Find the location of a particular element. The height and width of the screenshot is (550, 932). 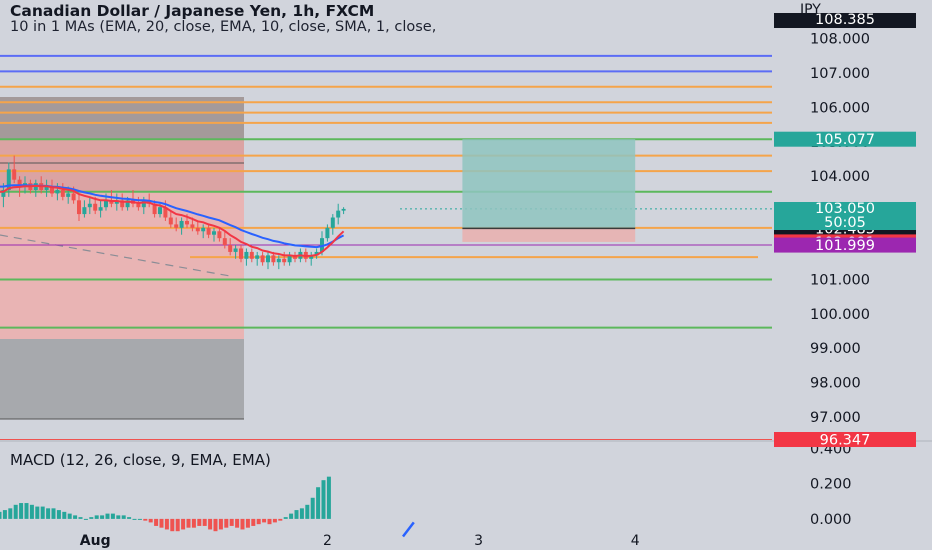

zone-top-red is located at coordinates (122, 165).